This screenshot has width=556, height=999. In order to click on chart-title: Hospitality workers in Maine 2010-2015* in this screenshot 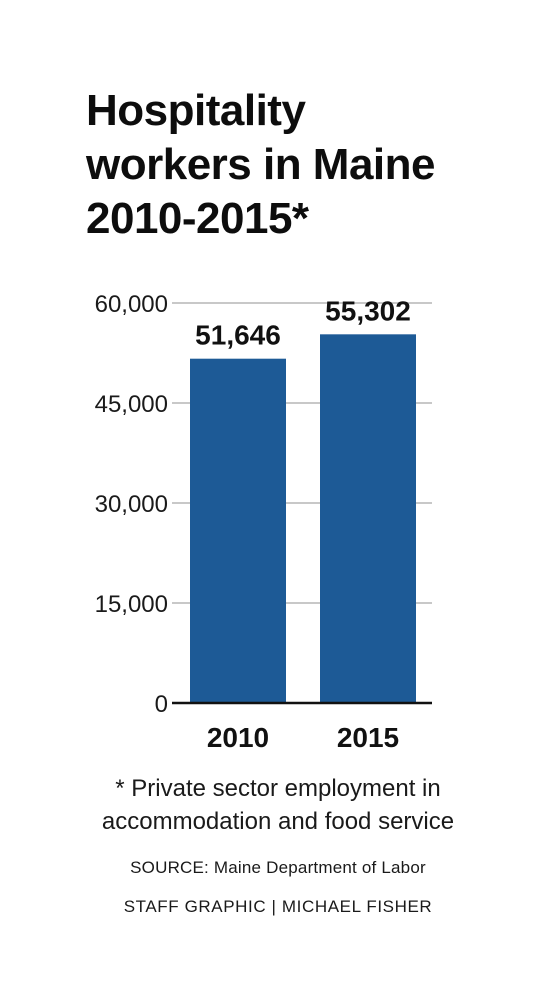, I will do `click(316, 165)`.